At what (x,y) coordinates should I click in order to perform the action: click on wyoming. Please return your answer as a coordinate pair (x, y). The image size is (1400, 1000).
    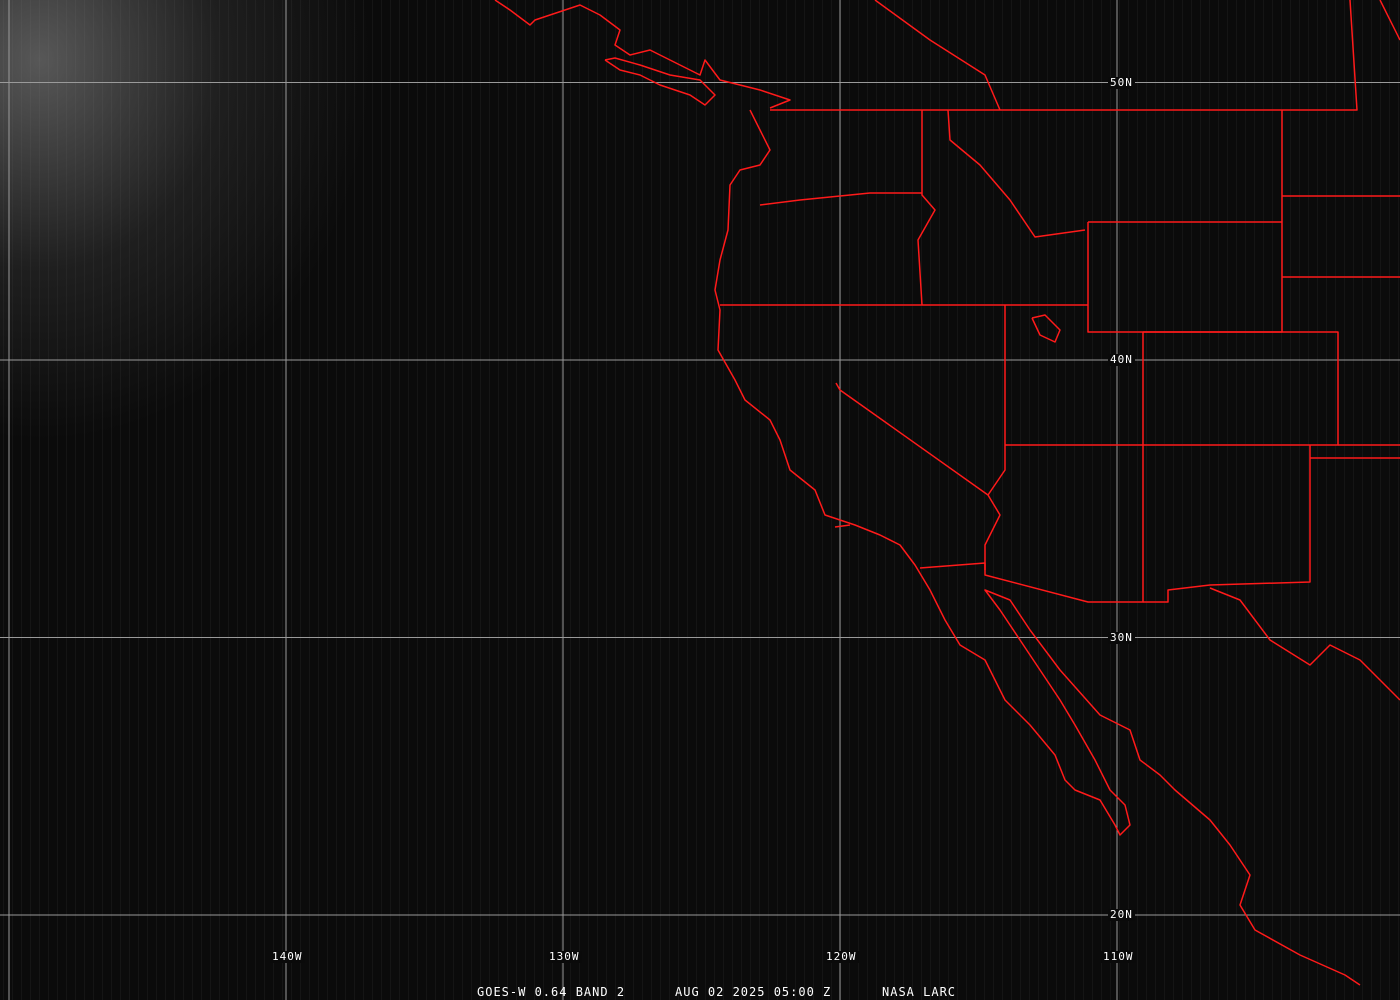
    Looking at the image, I should click on (1185, 277).